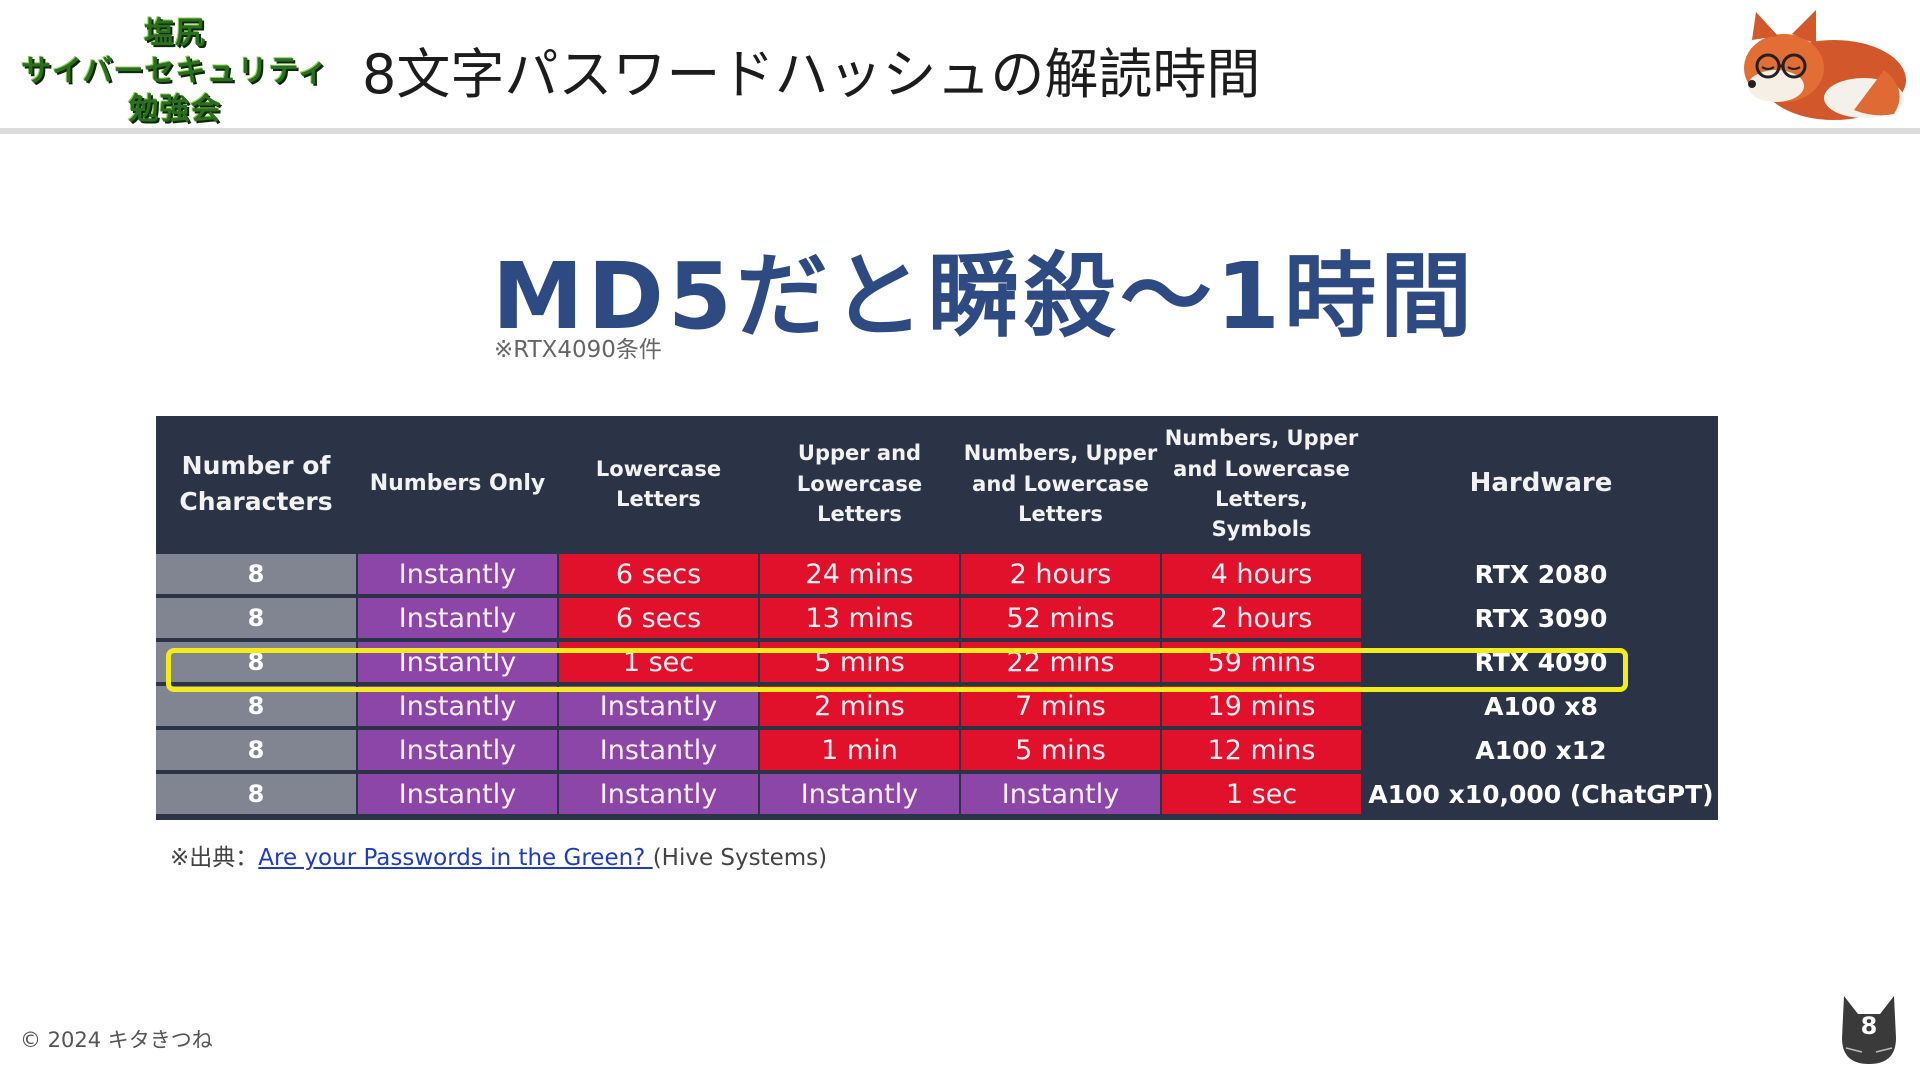 This screenshot has width=1920, height=1080. I want to click on time-cell: 1 sec, so click(1261, 794).